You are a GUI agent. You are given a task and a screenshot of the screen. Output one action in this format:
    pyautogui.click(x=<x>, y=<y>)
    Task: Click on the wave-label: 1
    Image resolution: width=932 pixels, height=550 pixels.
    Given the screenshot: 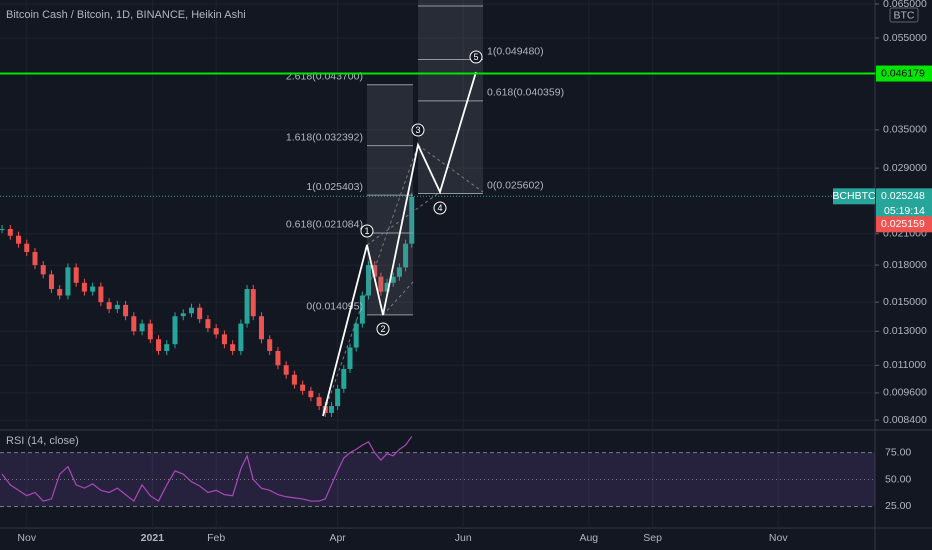 What is the action you would take?
    pyautogui.click(x=366, y=231)
    